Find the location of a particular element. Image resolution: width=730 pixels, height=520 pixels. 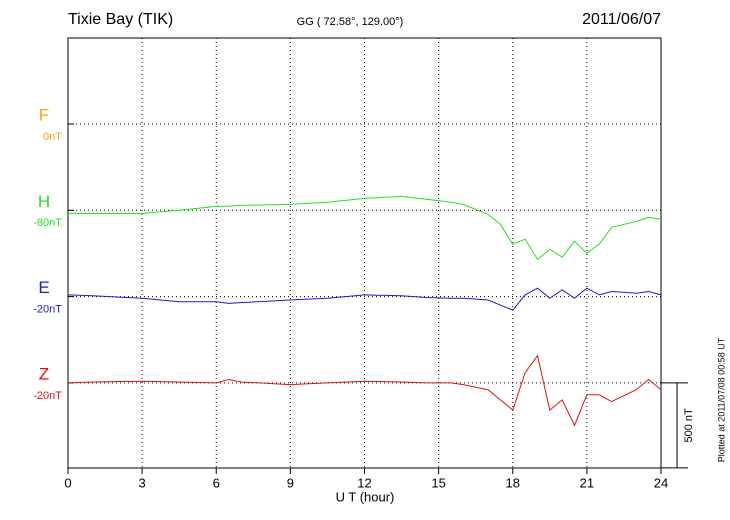

chart-subtitle: GG ( 72.58°, 129.00°) is located at coordinates (350, 22).